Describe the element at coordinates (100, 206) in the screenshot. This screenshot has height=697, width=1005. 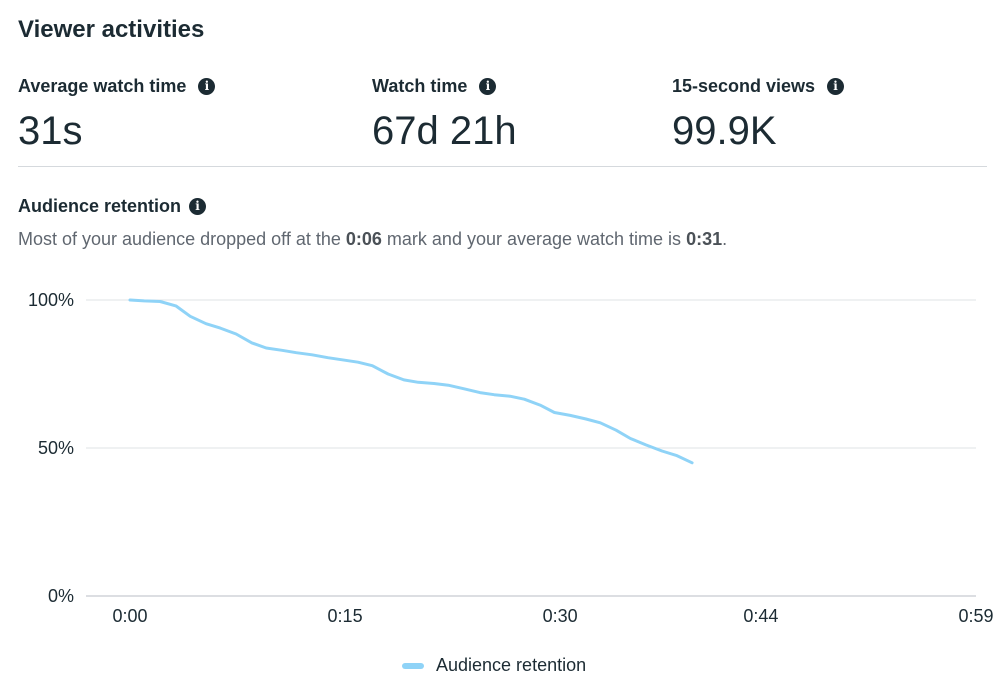
I see `retention-title: Audience retention` at that location.